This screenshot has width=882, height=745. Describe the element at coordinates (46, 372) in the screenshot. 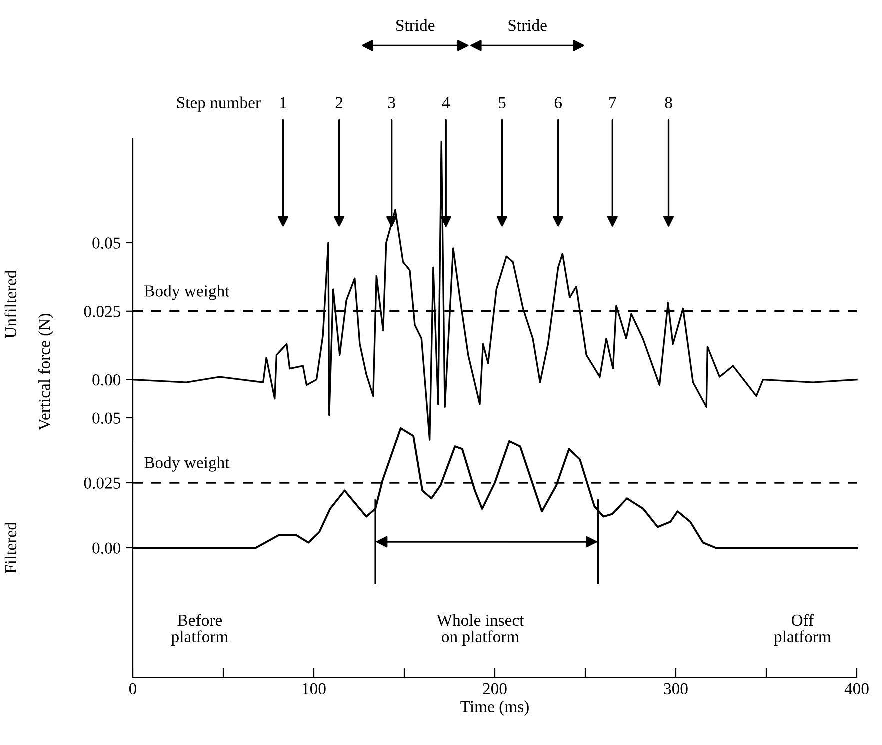

I see `text: Vertical force (N)` at that location.